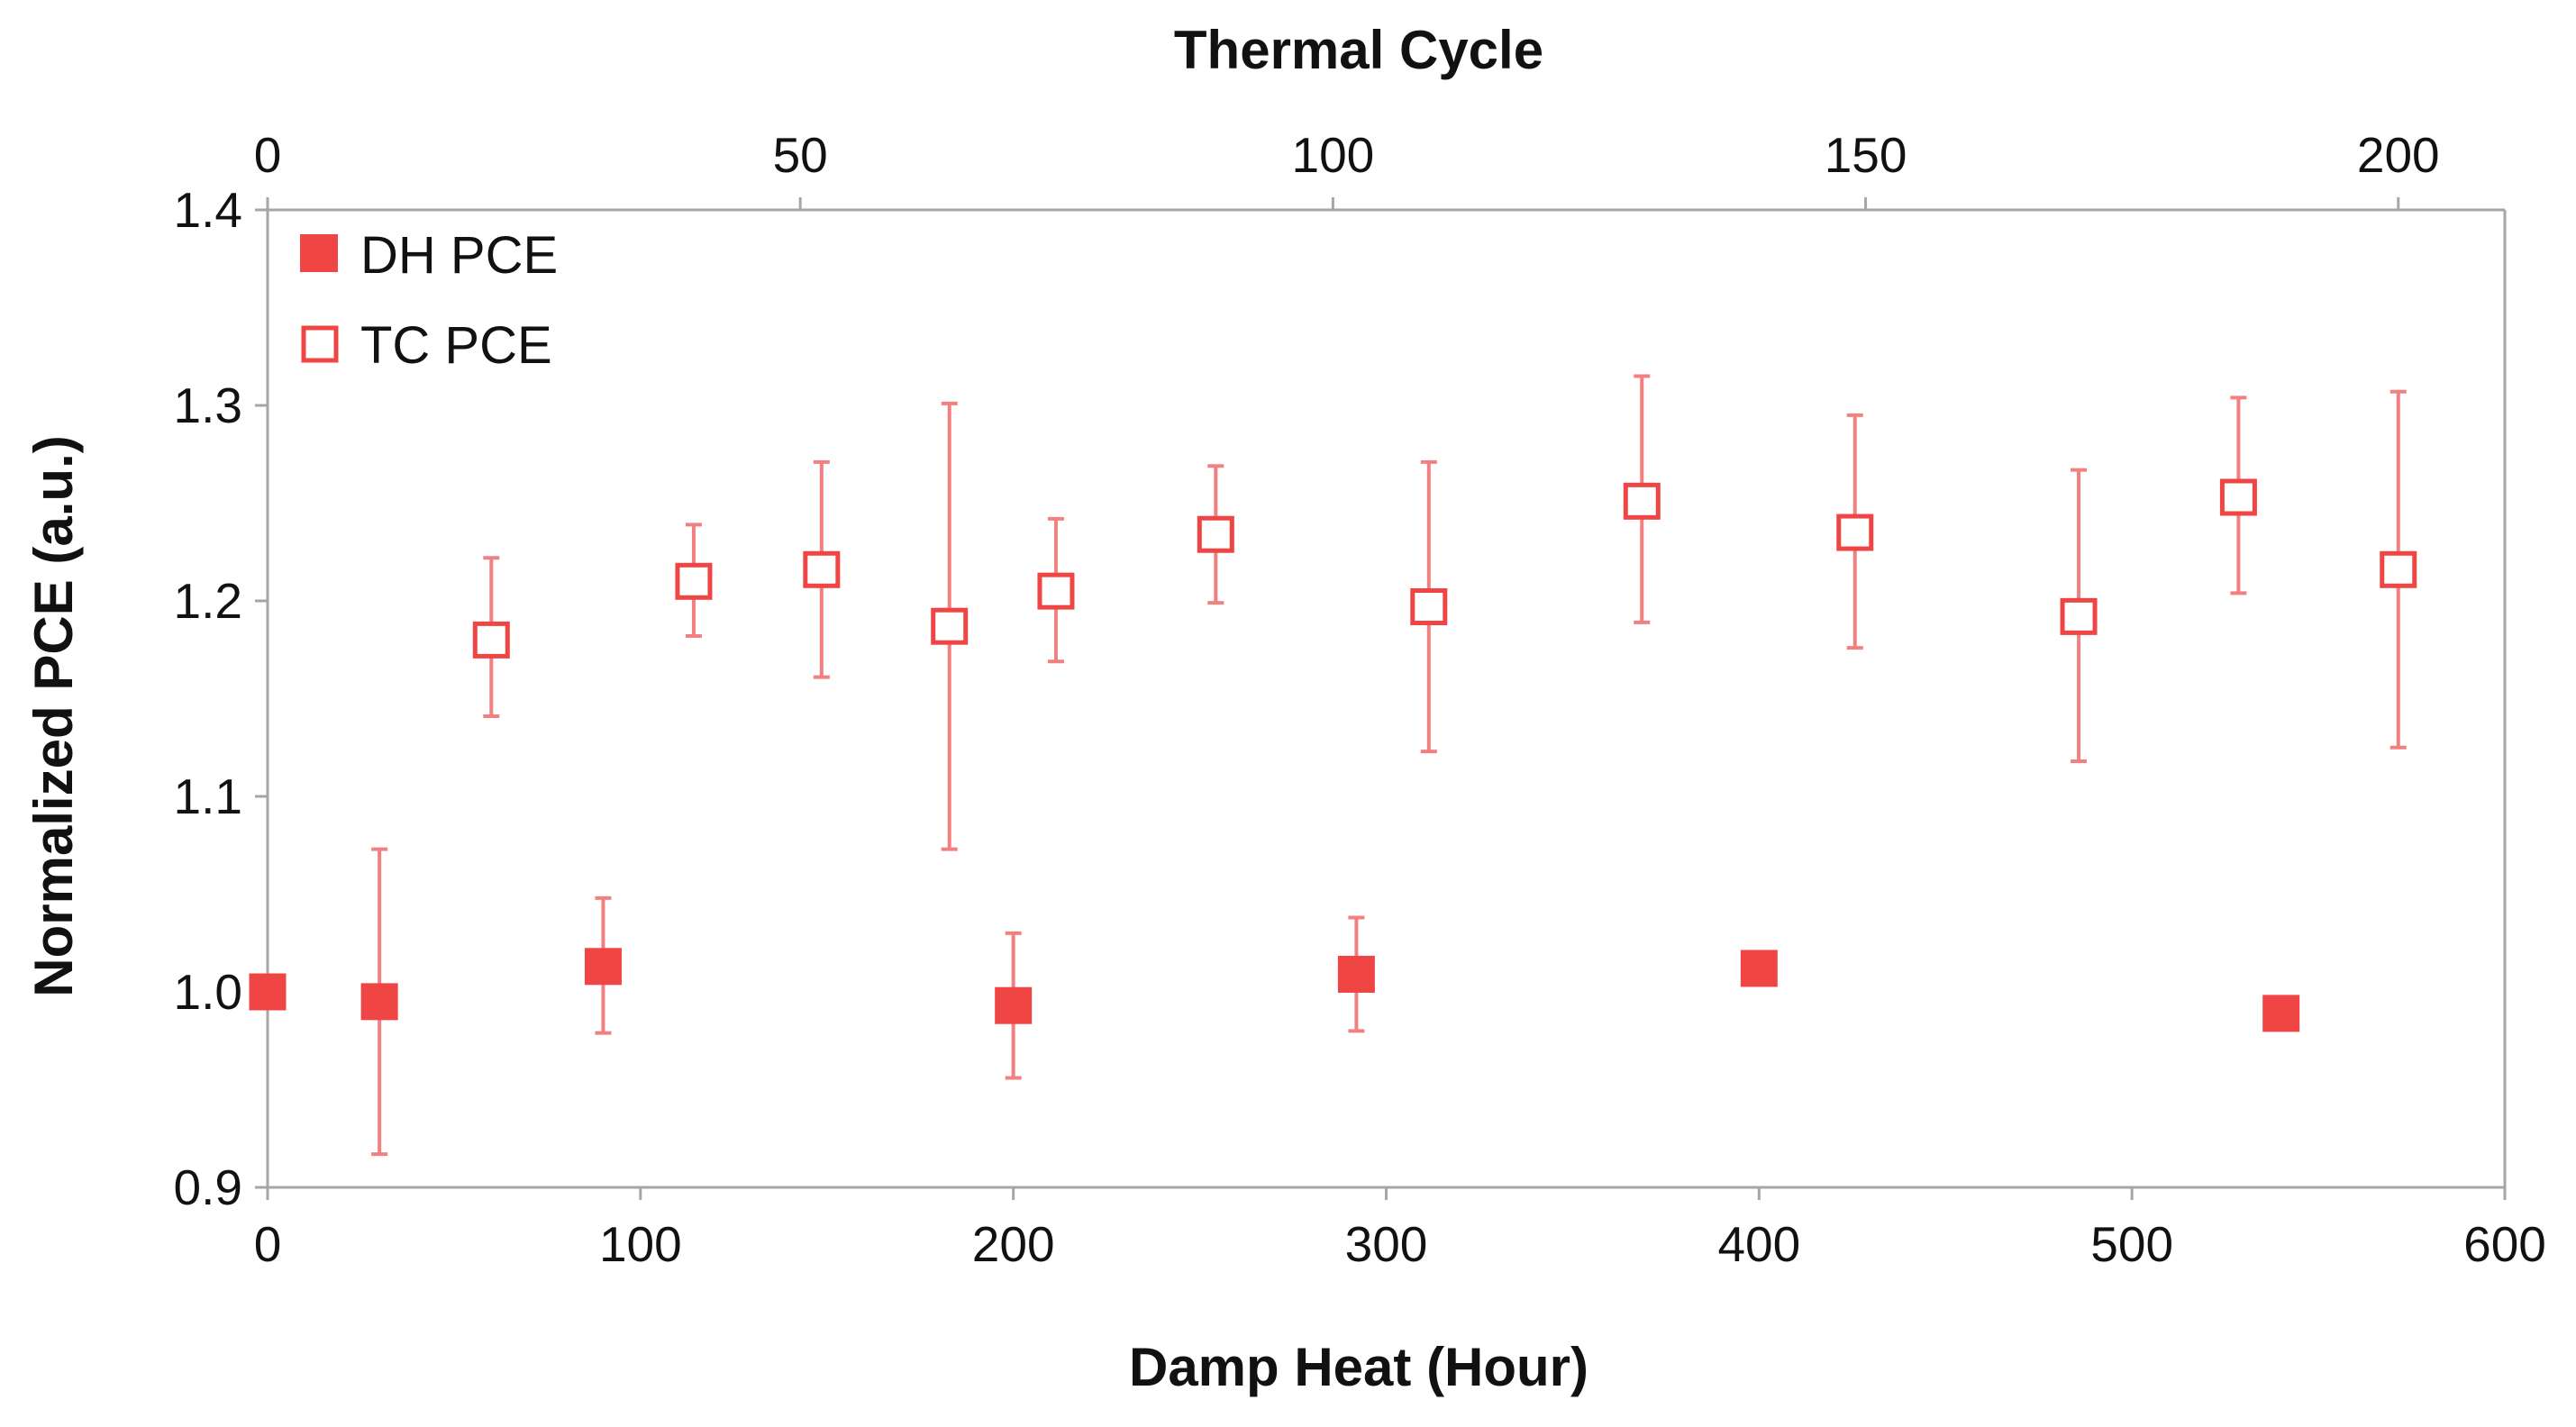 Image resolution: width=2576 pixels, height=1427 pixels. I want to click on legend-marker-tc-pce, so click(320, 344).